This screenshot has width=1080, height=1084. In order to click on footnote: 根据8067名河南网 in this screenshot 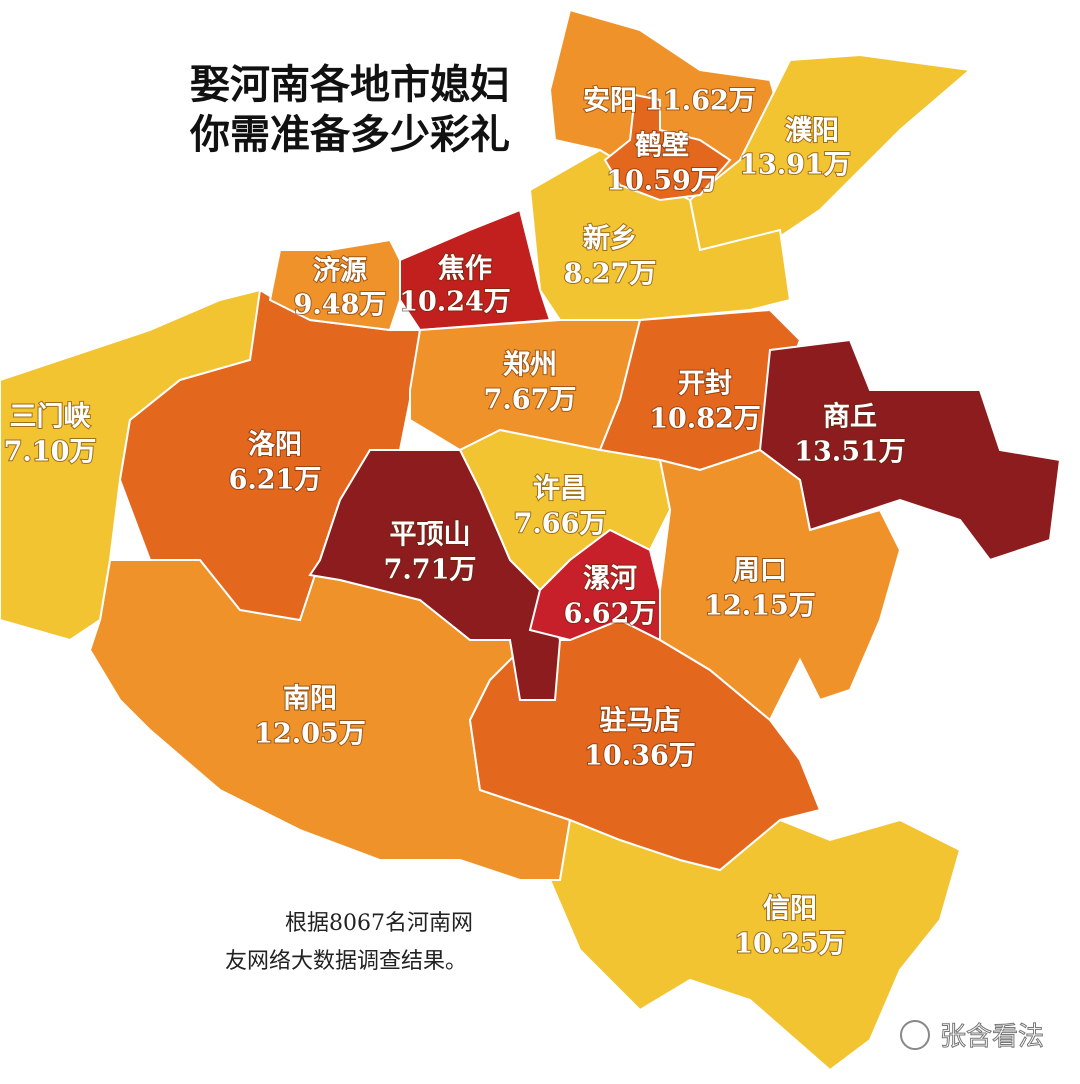, I will do `click(379, 923)`.